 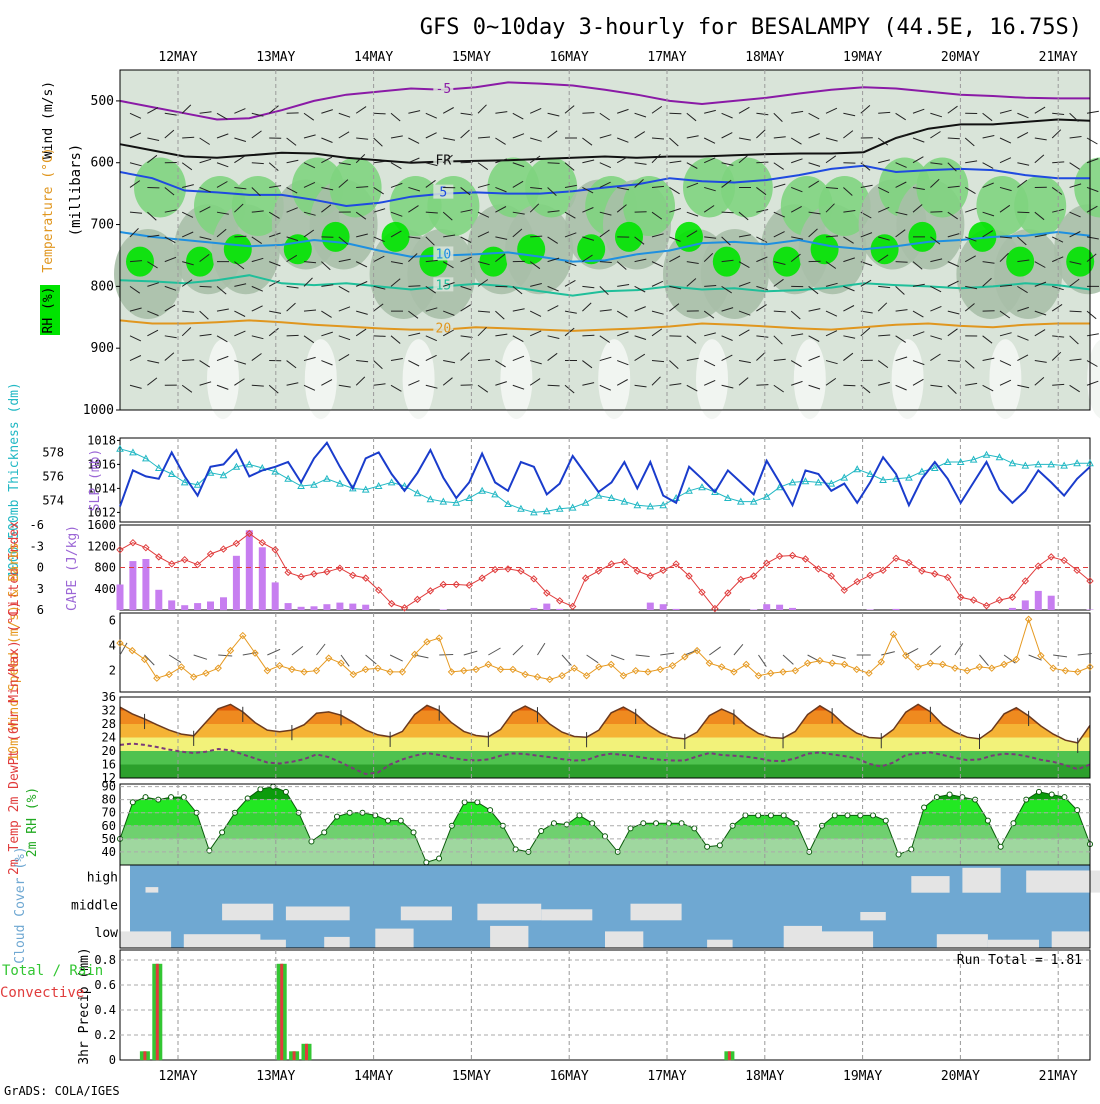 I want to click on y-tick-label: 90, so click(x=109, y=787).